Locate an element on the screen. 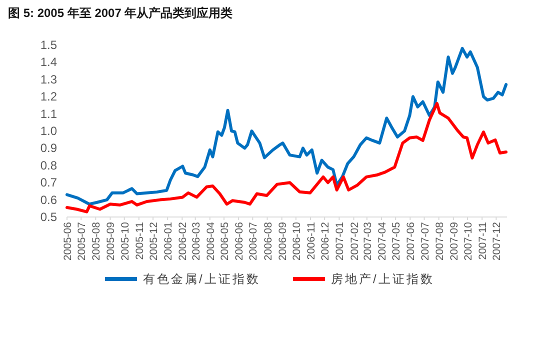 This screenshot has height=337, width=550. x-tick-label: 2005-12 is located at coordinates (154, 241).